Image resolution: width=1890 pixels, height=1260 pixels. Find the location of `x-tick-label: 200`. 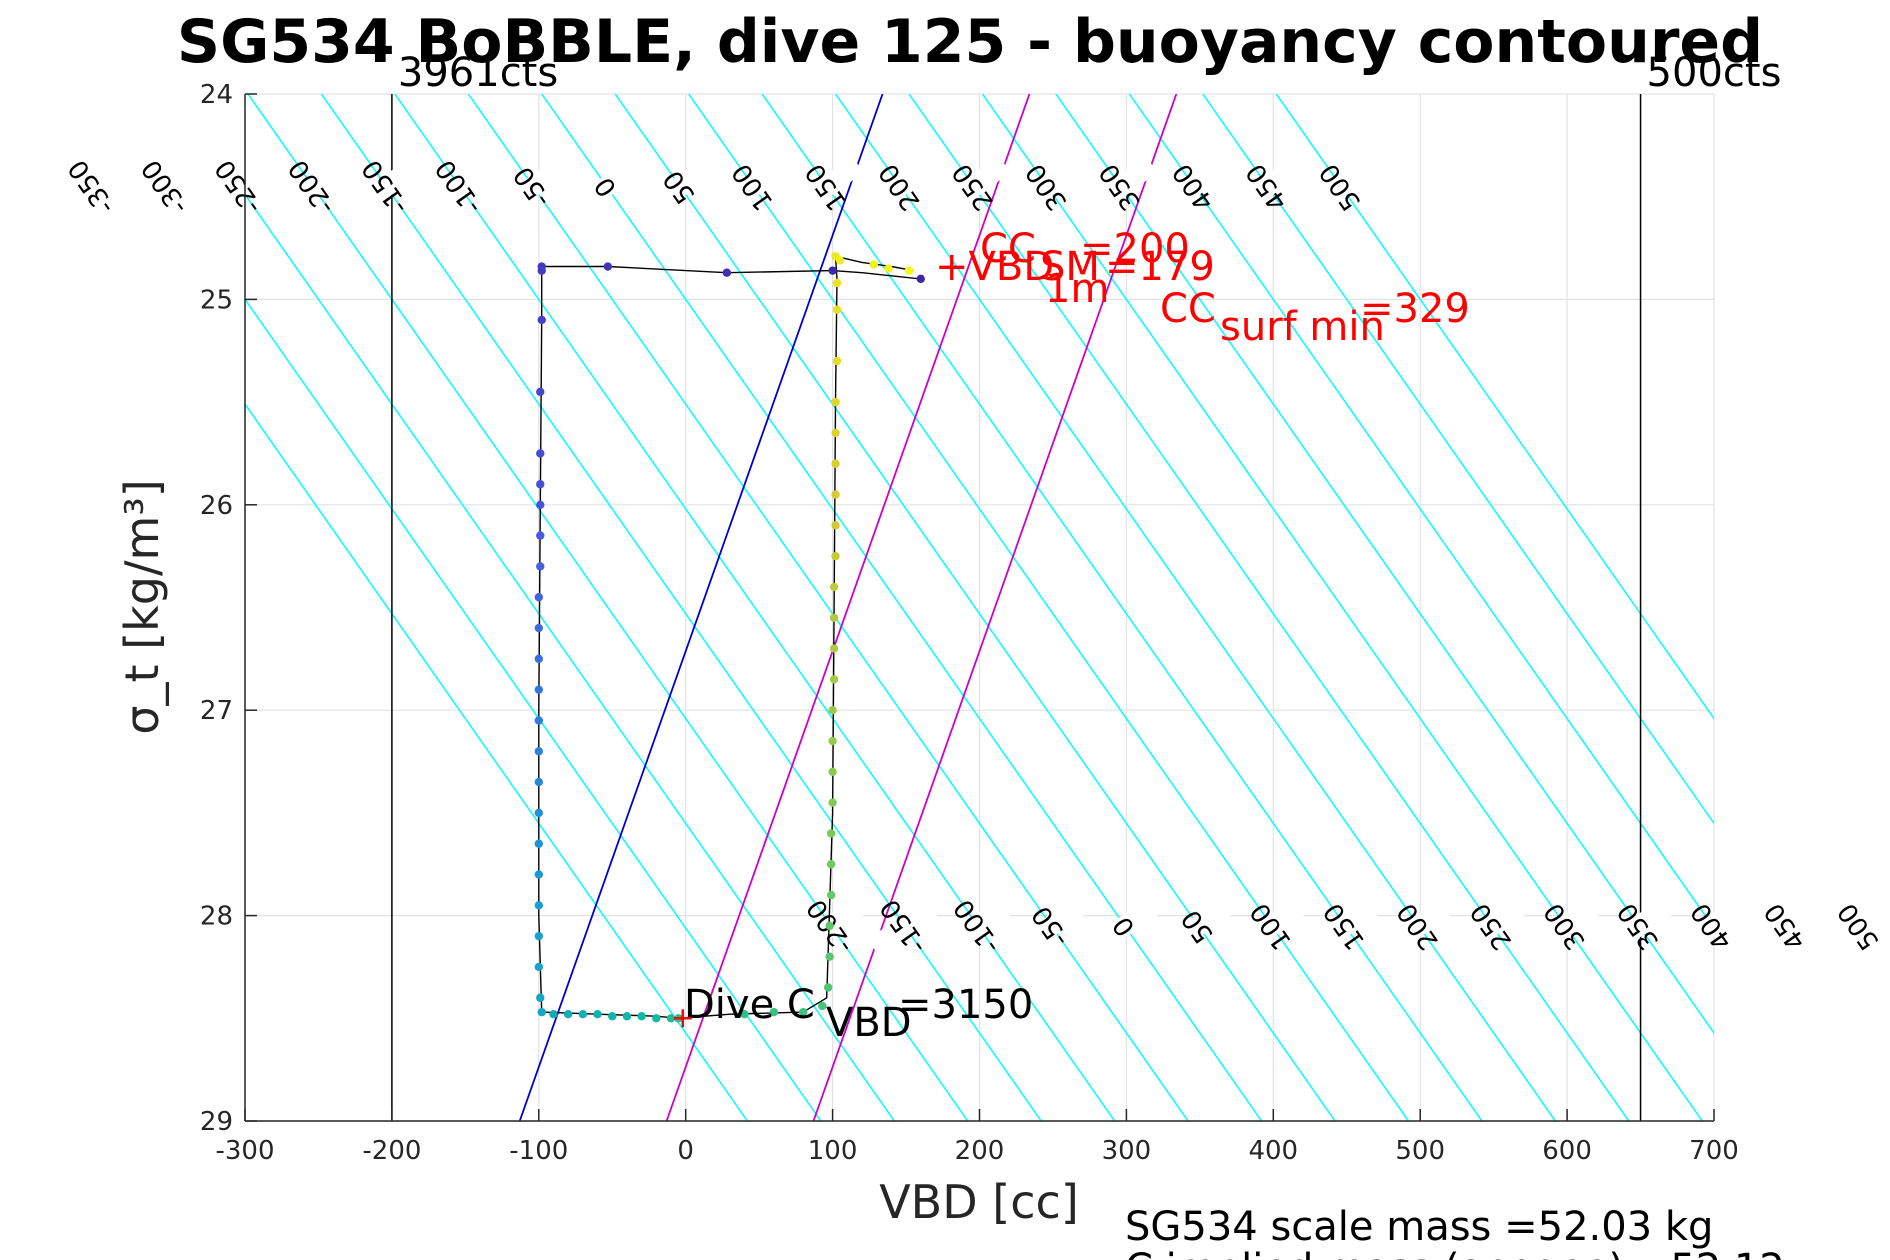

x-tick-label: 200 is located at coordinates (980, 1151).